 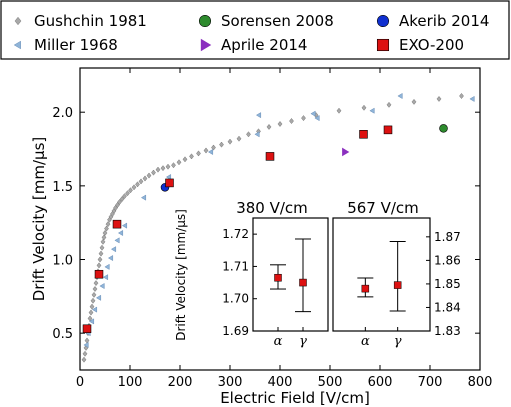 What do you see at coordinates (280, 382) in the screenshot?
I see `x-tick-label-4: 400` at bounding box center [280, 382].